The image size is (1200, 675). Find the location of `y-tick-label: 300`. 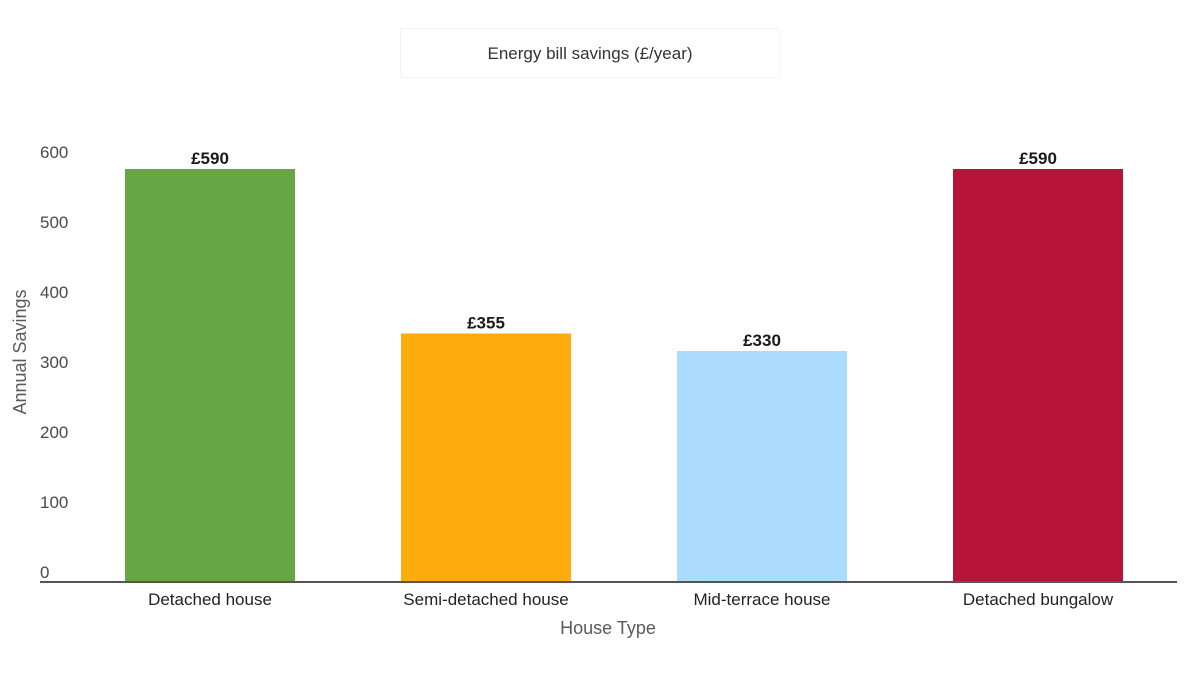

y-tick-label: 300 is located at coordinates (54, 362).